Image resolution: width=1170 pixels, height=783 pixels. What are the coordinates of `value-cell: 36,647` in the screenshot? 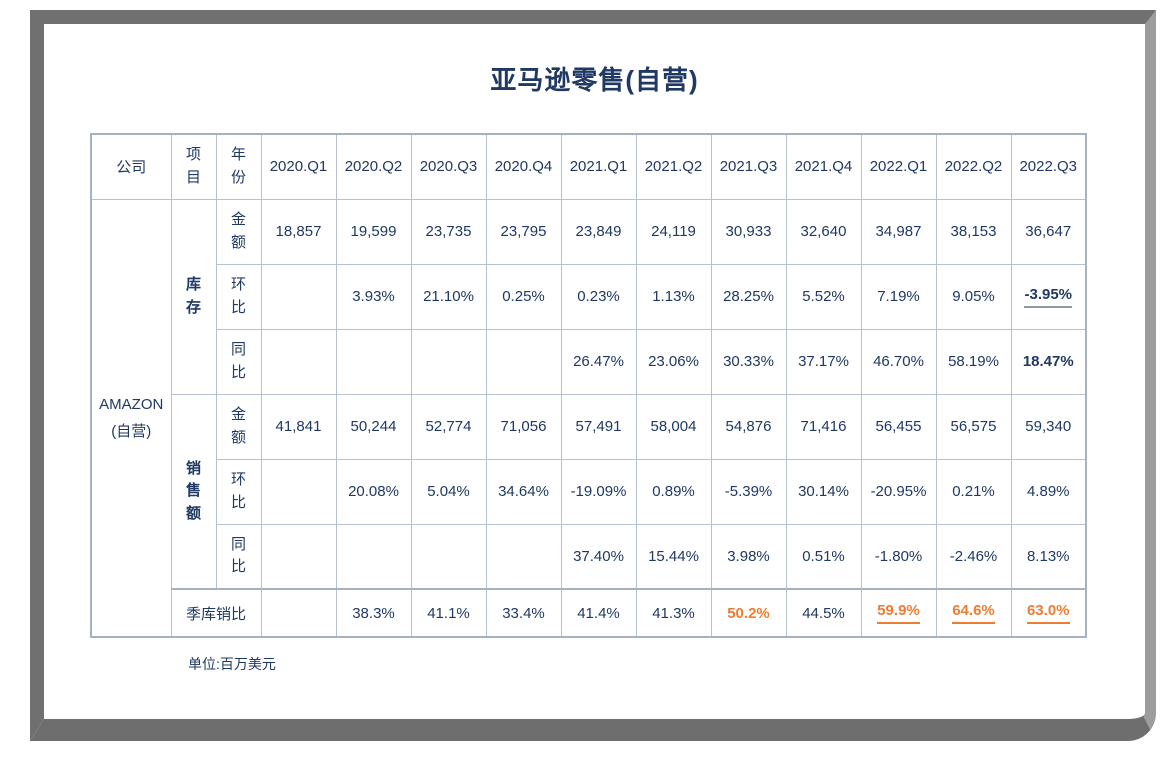 It's located at (1048, 231).